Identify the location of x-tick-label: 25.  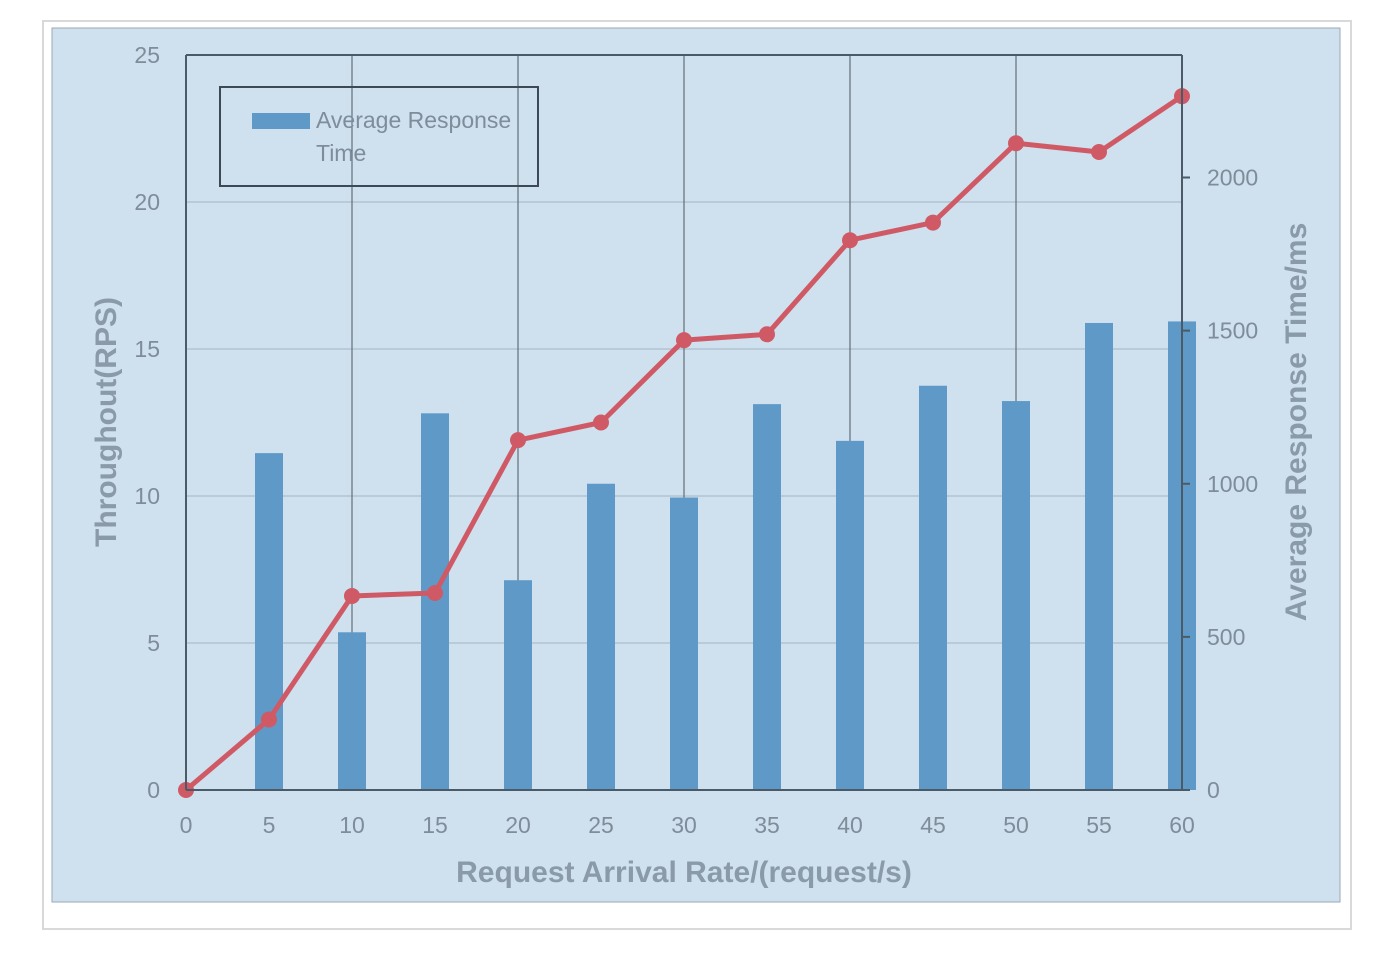
(601, 825).